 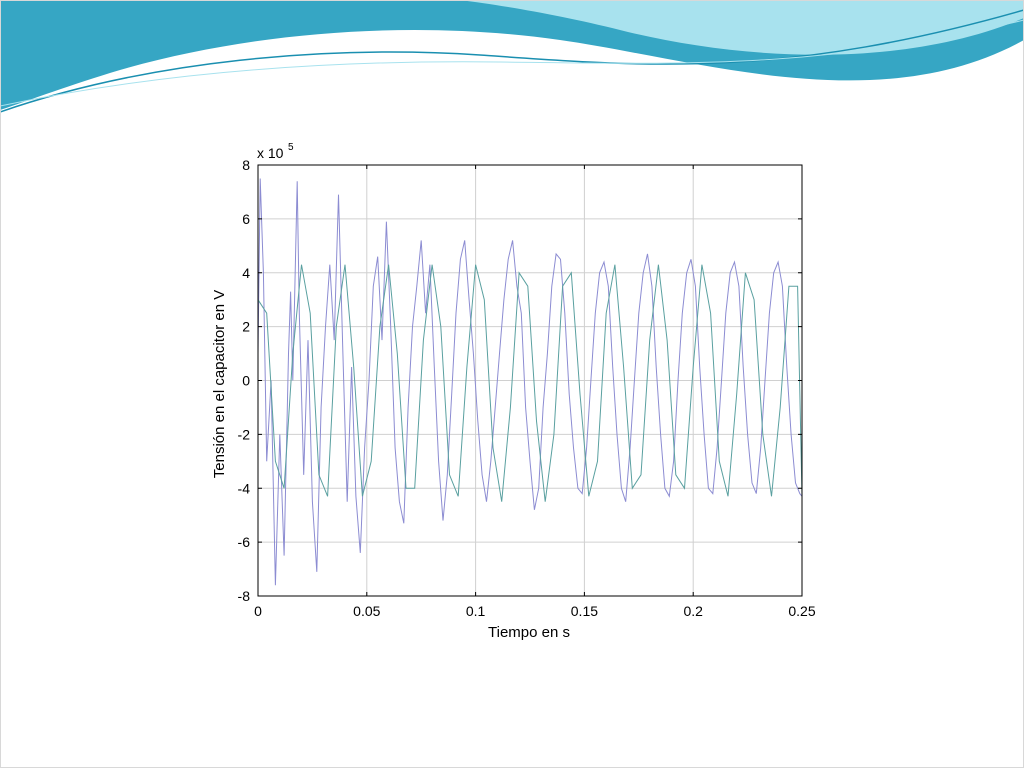 I want to click on y-tick-label: -6, so click(x=244, y=542).